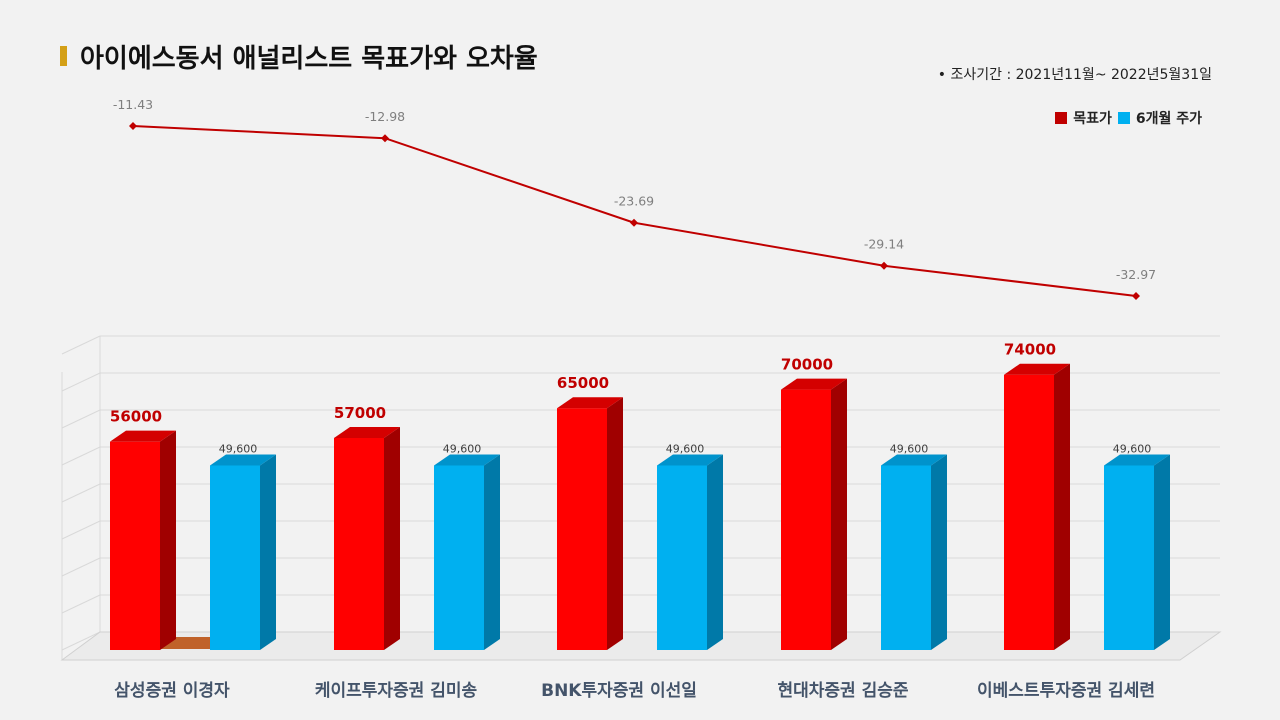  What do you see at coordinates (1136, 274) in the screenshot?
I see `error-rate-label: -32.97` at bounding box center [1136, 274].